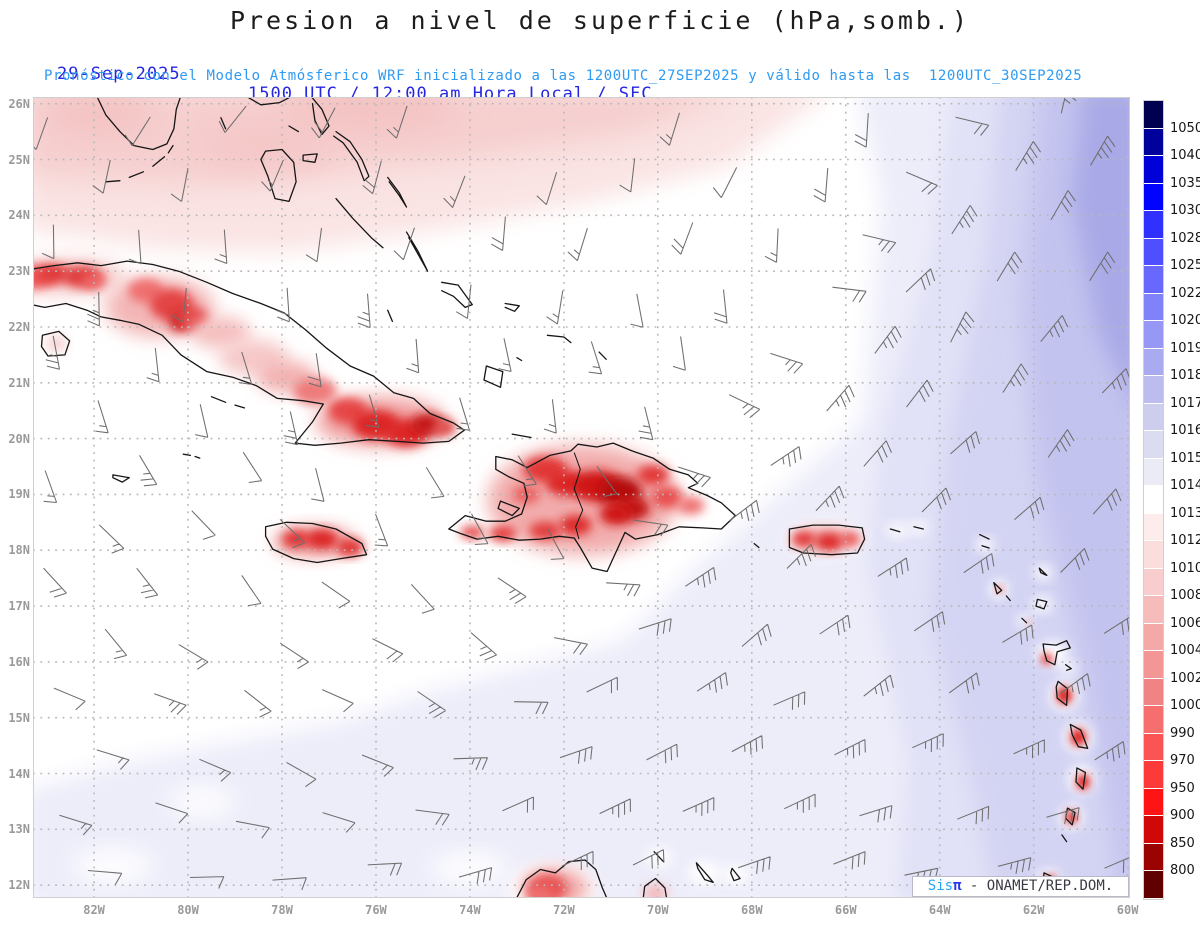 The height and width of the screenshot is (927, 1200). I want to click on colorbar-tick-label: 1014, so click(1185, 486).